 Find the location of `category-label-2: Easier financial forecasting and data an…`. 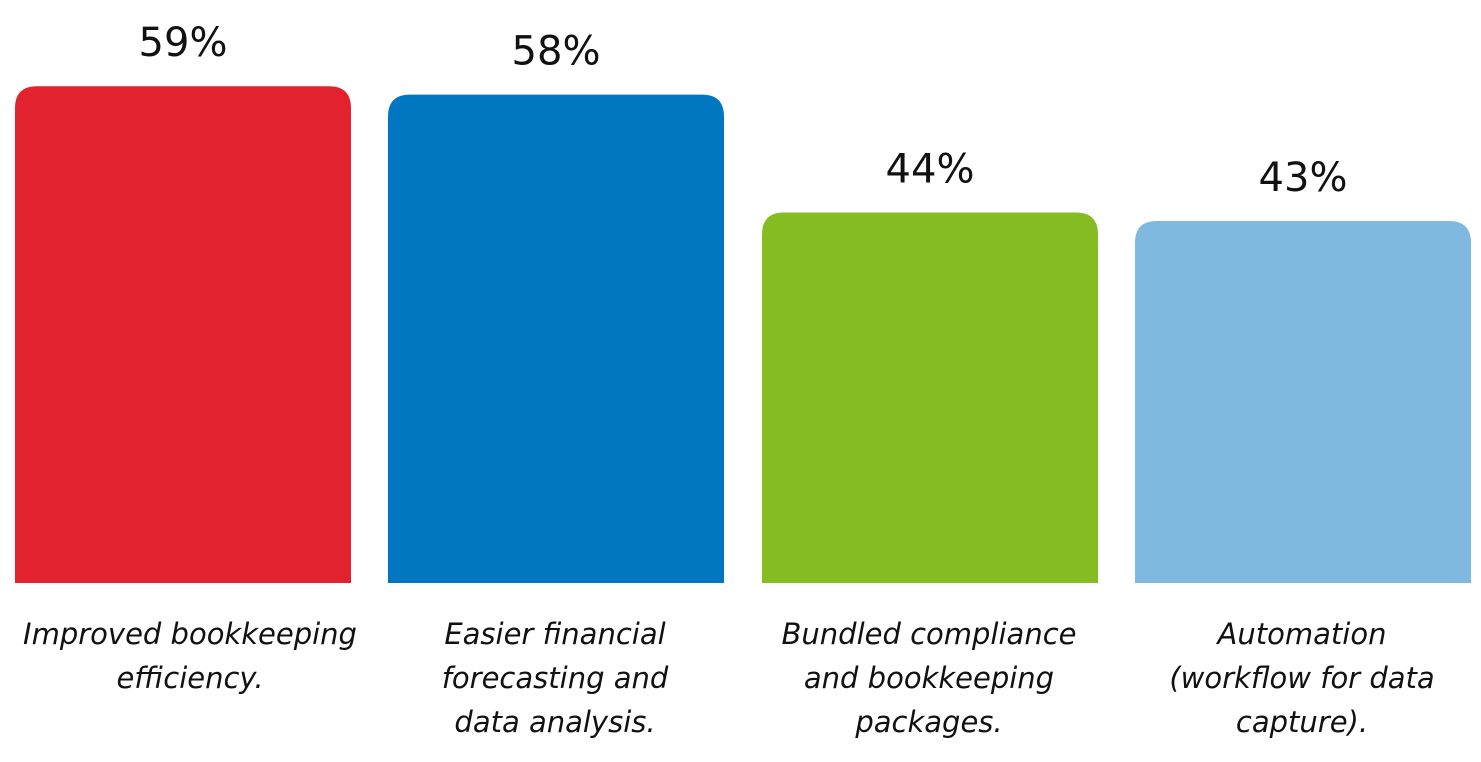

category-label-2: Easier financial forecasting and data an… is located at coordinates (555, 678).